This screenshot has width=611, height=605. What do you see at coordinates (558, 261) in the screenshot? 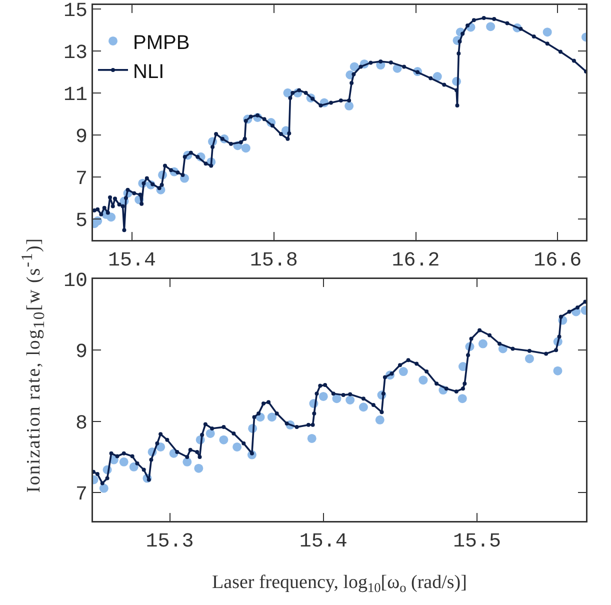
I see `x-tick-label: 16.6` at bounding box center [558, 261].